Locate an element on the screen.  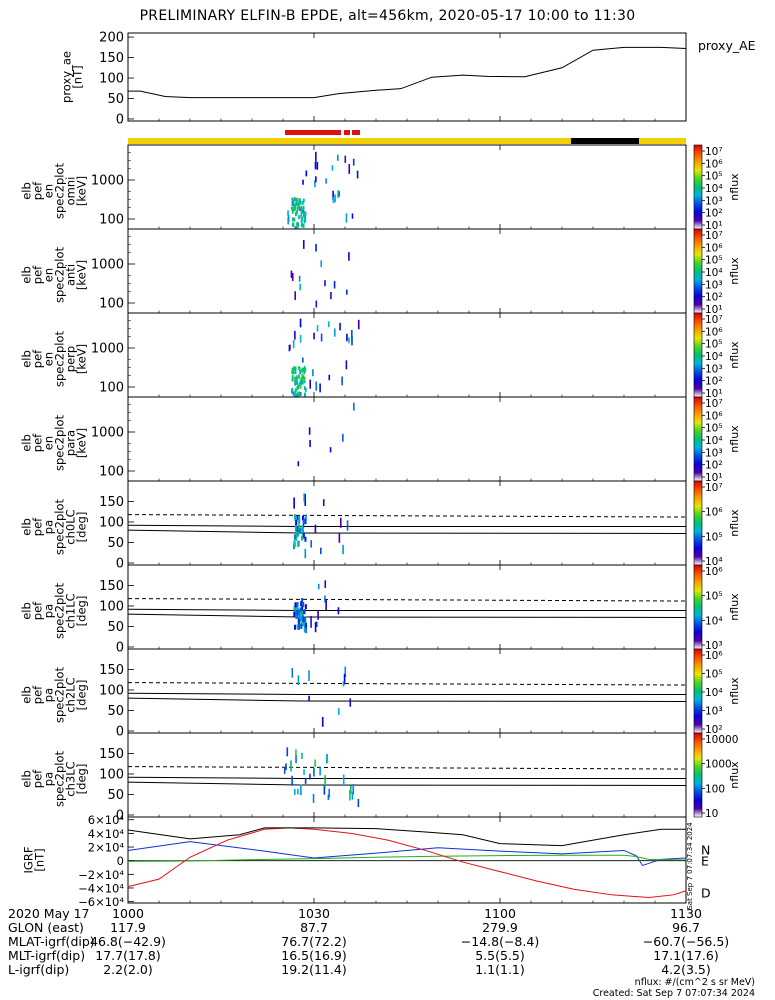
colorbar-tick-label-2: 10⁷ is located at coordinates (714, 320).